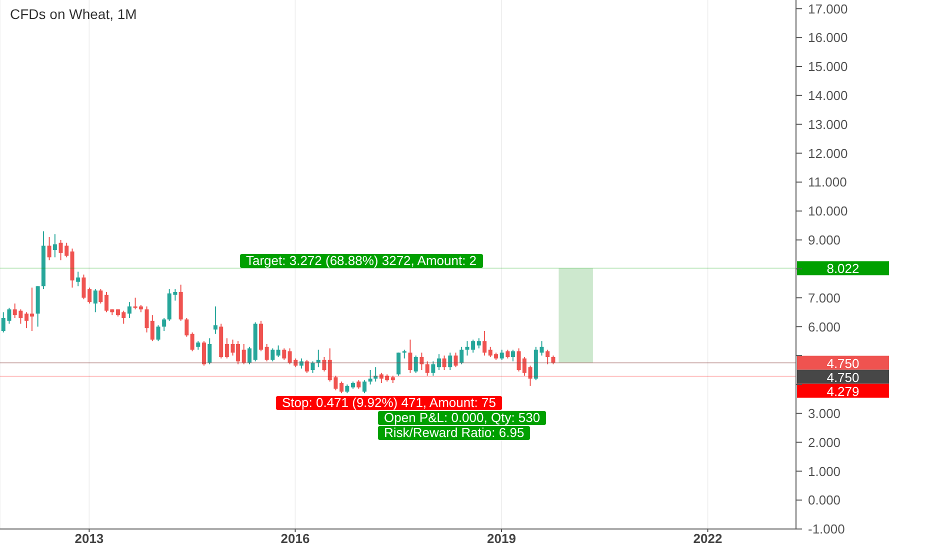  What do you see at coordinates (826, 529) in the screenshot?
I see `y-tick-label: -1.000` at bounding box center [826, 529].